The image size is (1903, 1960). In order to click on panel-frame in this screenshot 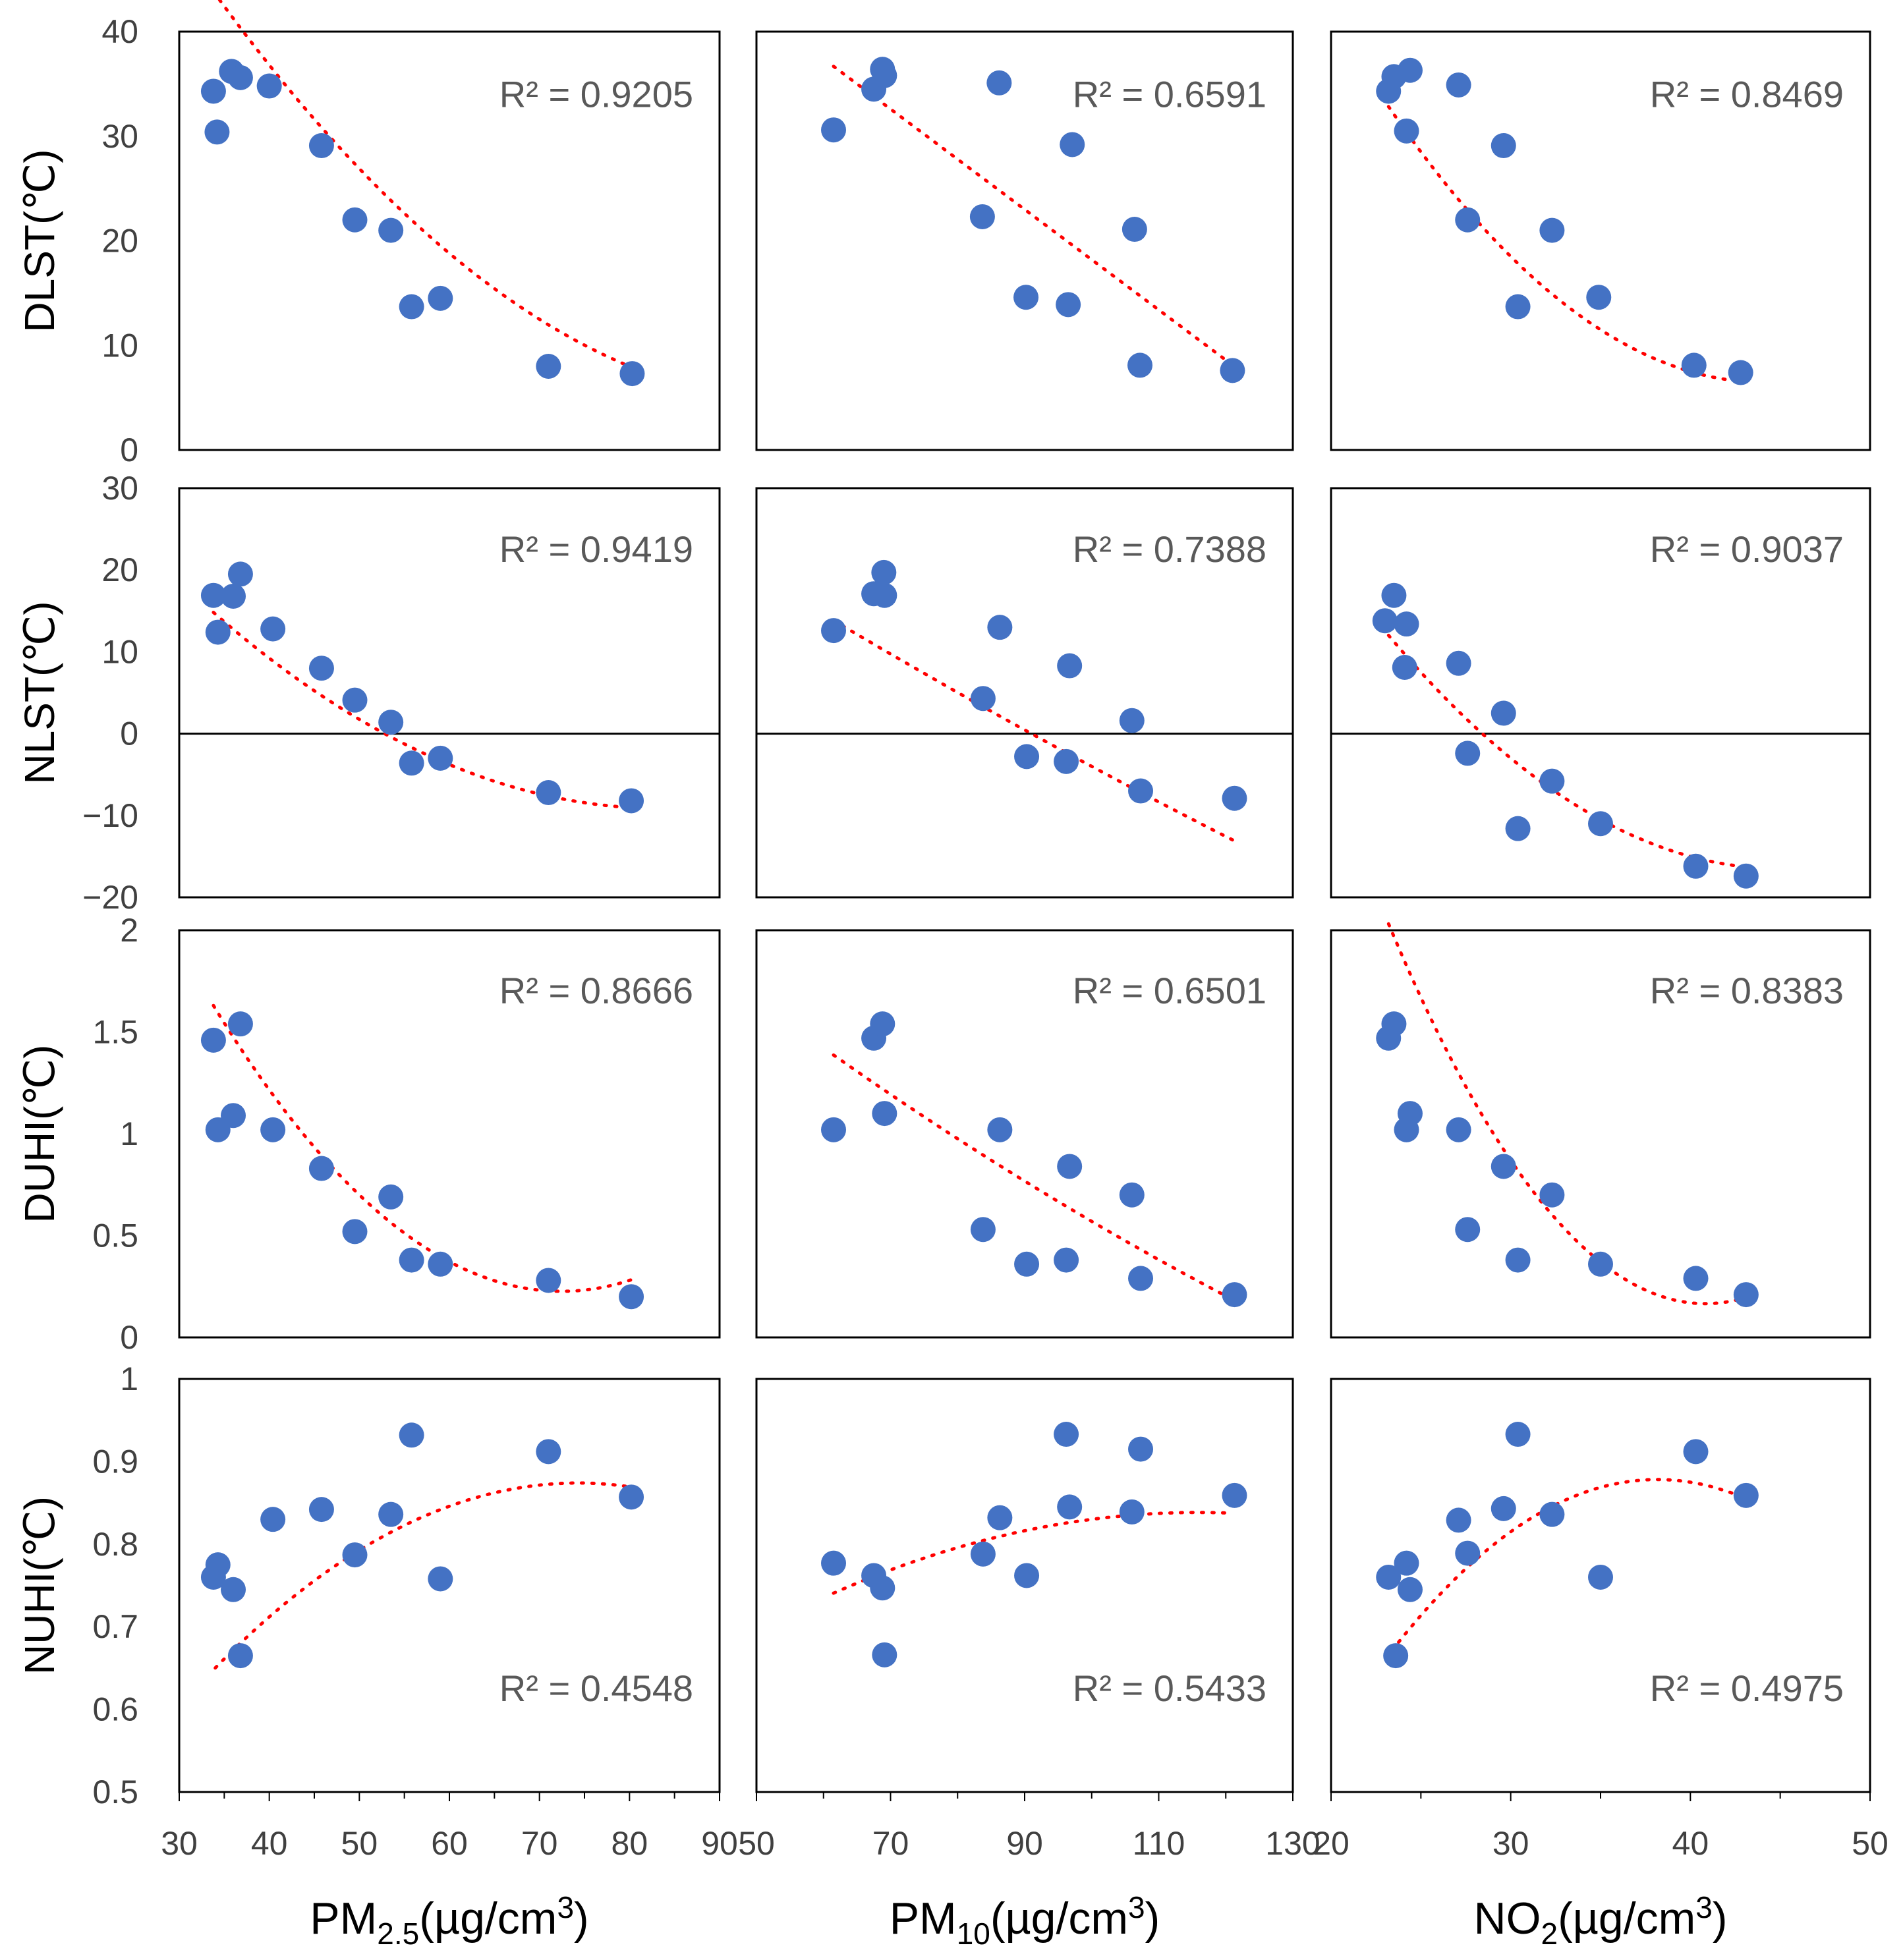, I will do `click(1600, 240)`.